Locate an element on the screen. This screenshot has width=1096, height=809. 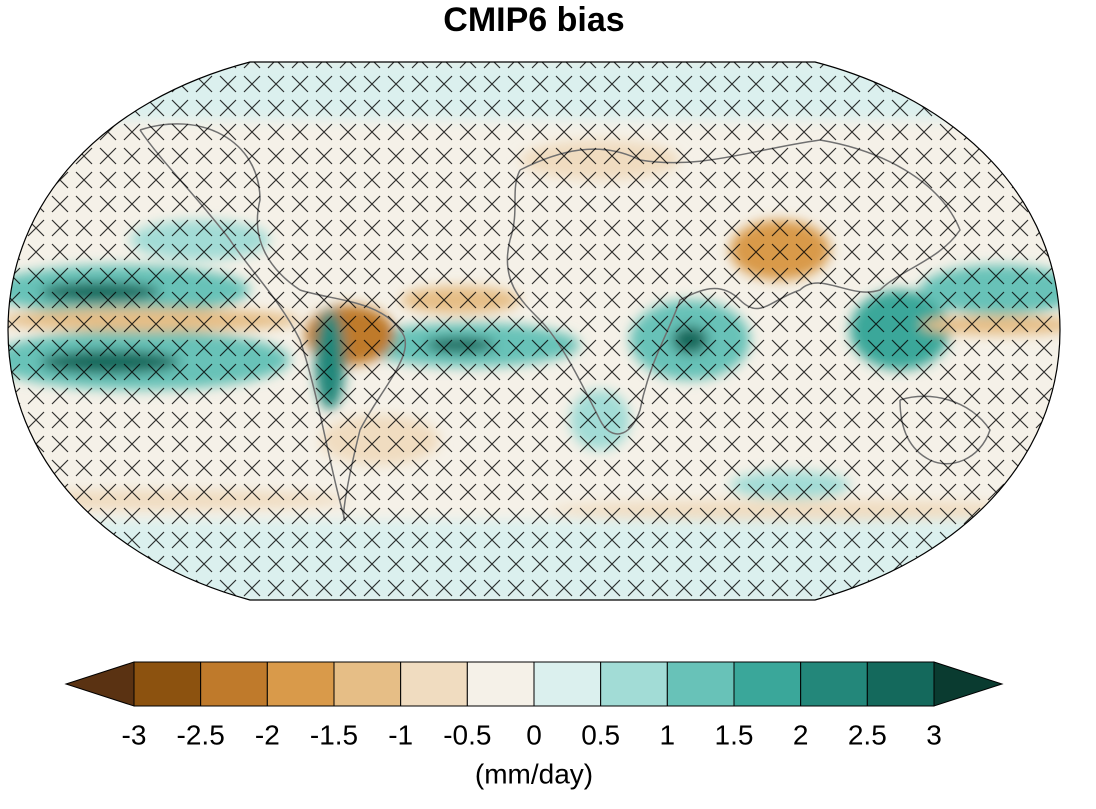
colorbar: -3 -2.5 -2 -1.5 -1 -0.5 0 0.5 1 1.5 2 2.5 3 is located at coordinates (534, 705).